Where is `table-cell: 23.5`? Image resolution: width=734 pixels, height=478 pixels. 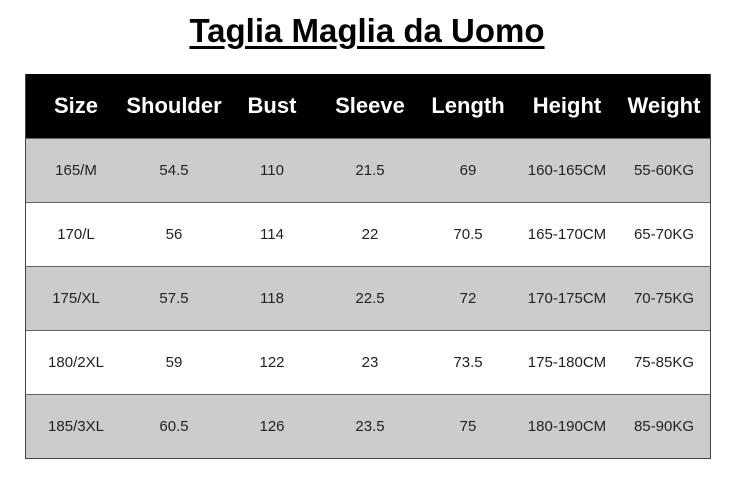 table-cell: 23.5 is located at coordinates (370, 426).